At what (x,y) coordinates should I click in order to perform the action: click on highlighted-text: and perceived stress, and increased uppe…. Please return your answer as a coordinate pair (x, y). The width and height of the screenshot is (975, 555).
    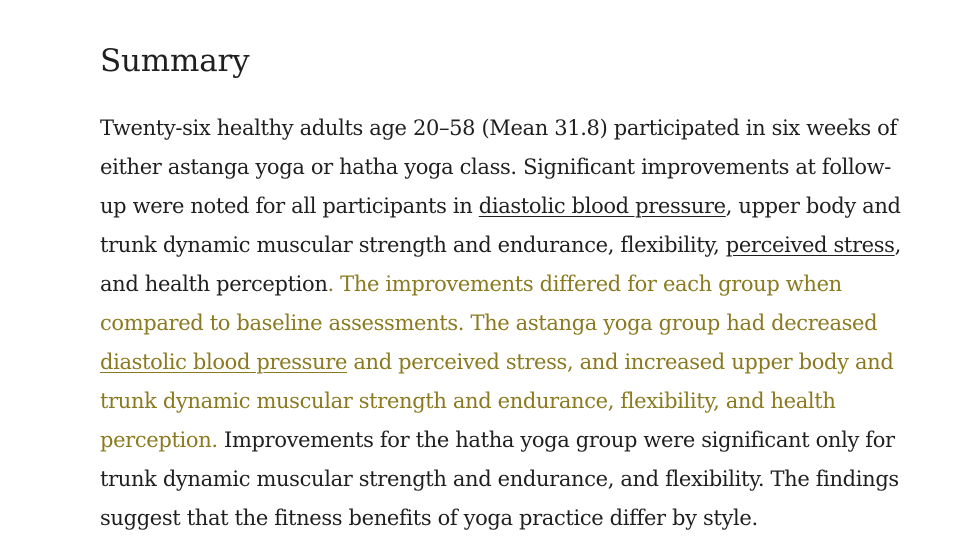
    Looking at the image, I should click on (620, 362).